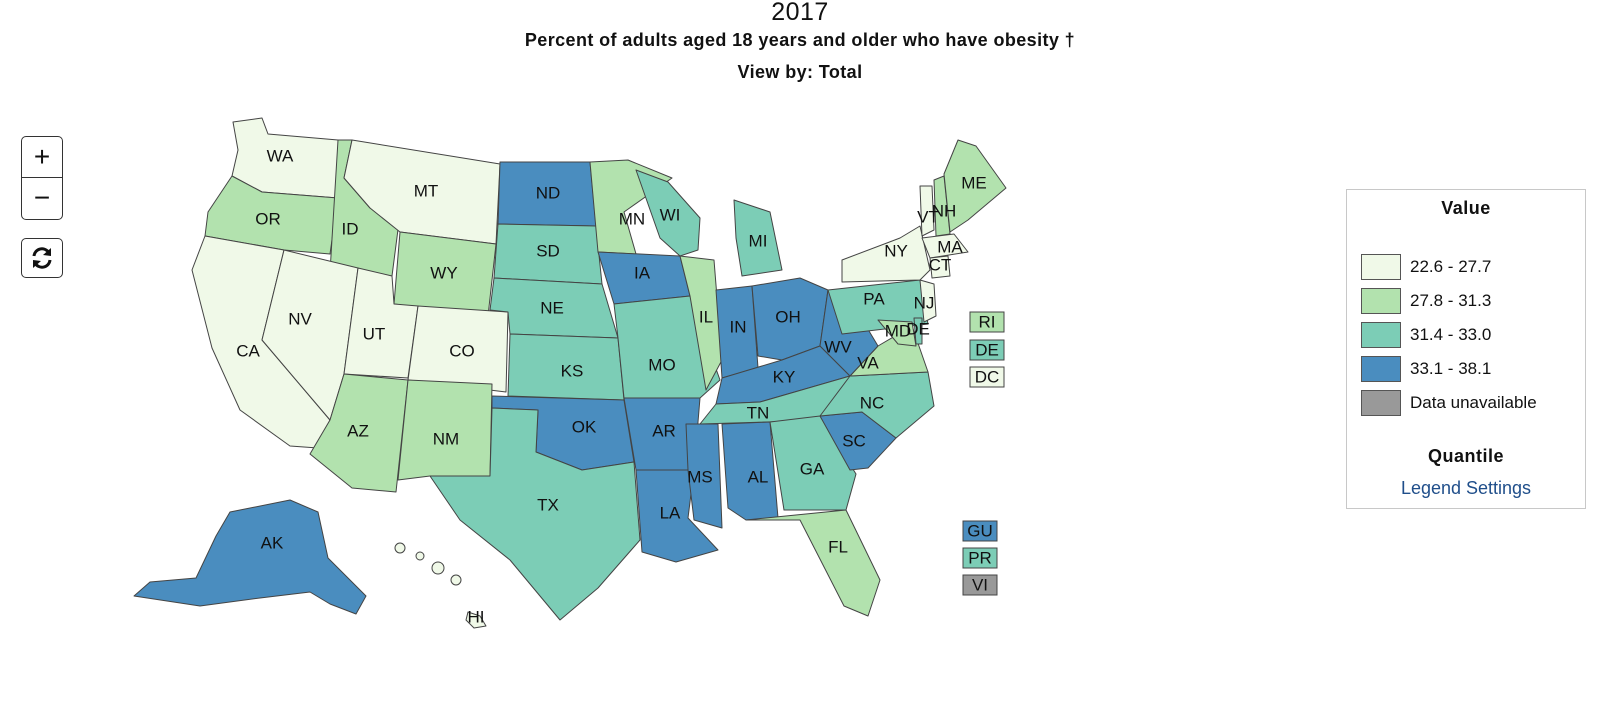  I want to click on state-vt, so click(927, 211).